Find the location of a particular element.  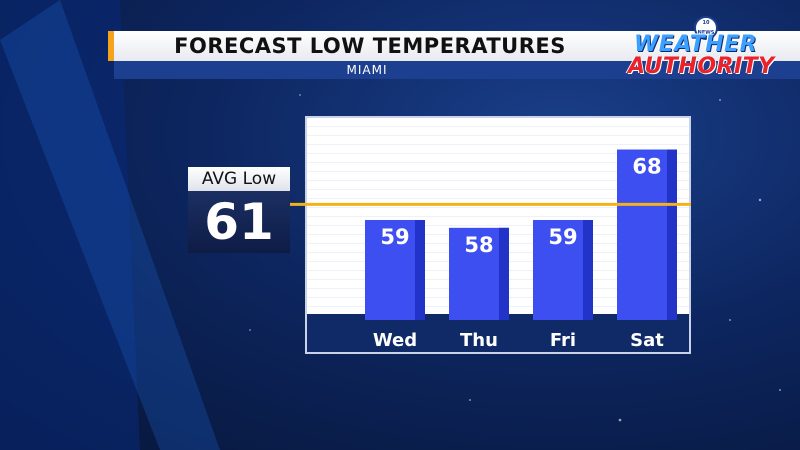

day-label: Wed is located at coordinates (395, 340).